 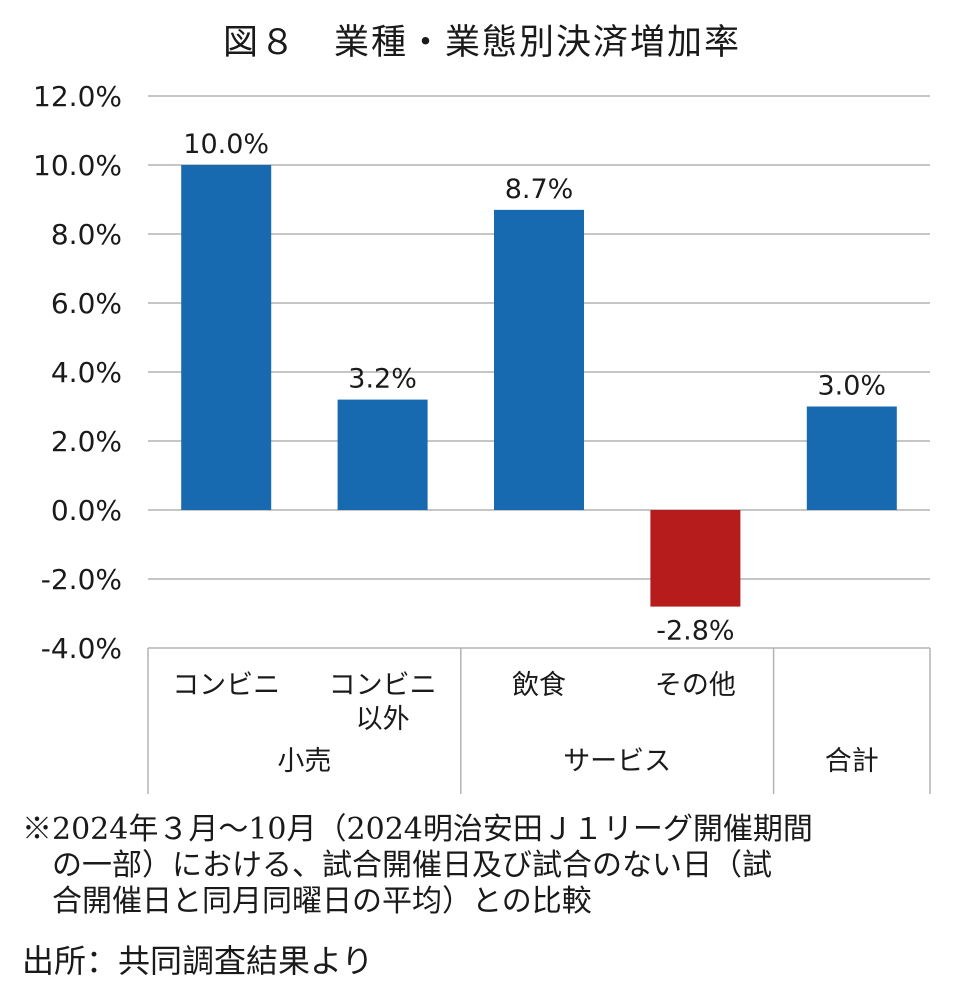 What do you see at coordinates (852, 761) in the screenshot?
I see `group-label: 合計` at bounding box center [852, 761].